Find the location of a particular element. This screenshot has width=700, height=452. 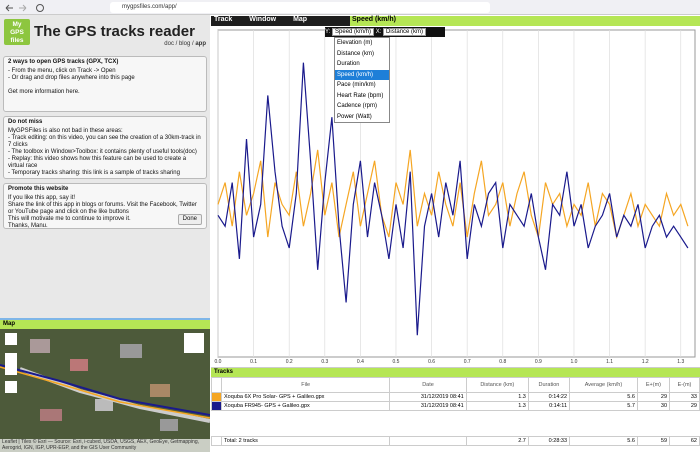

graph-controls: Y: Speed (km/h) X: Distance (km) is located at coordinates (385, 32).